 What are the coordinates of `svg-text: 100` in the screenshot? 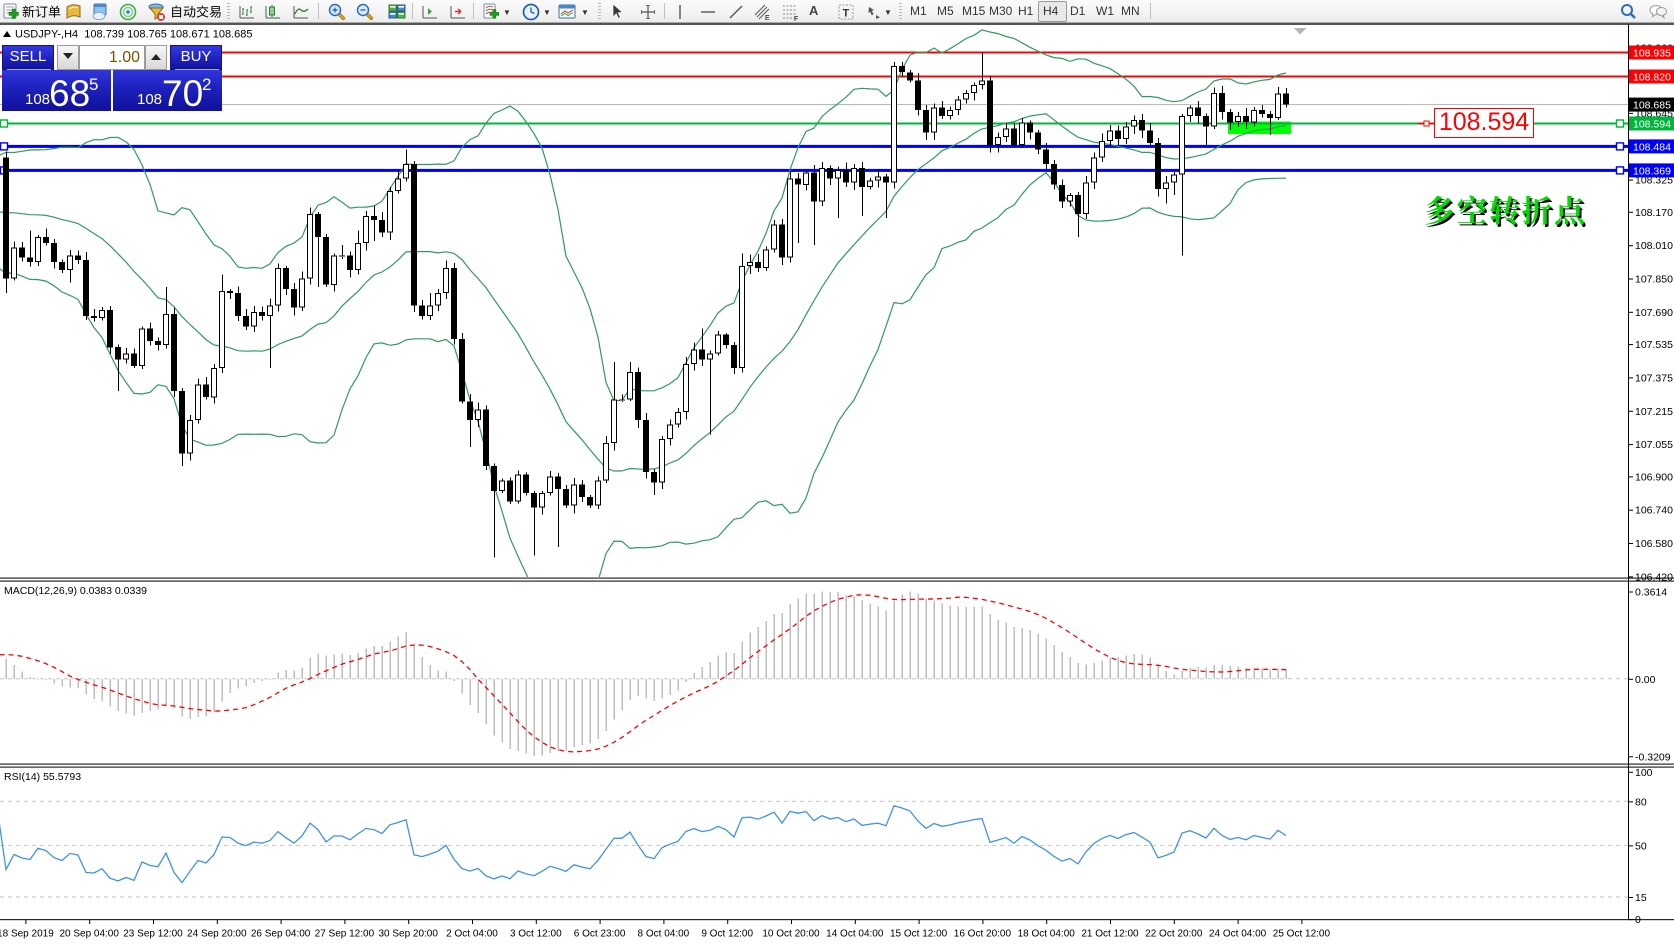 It's located at (1644, 773).